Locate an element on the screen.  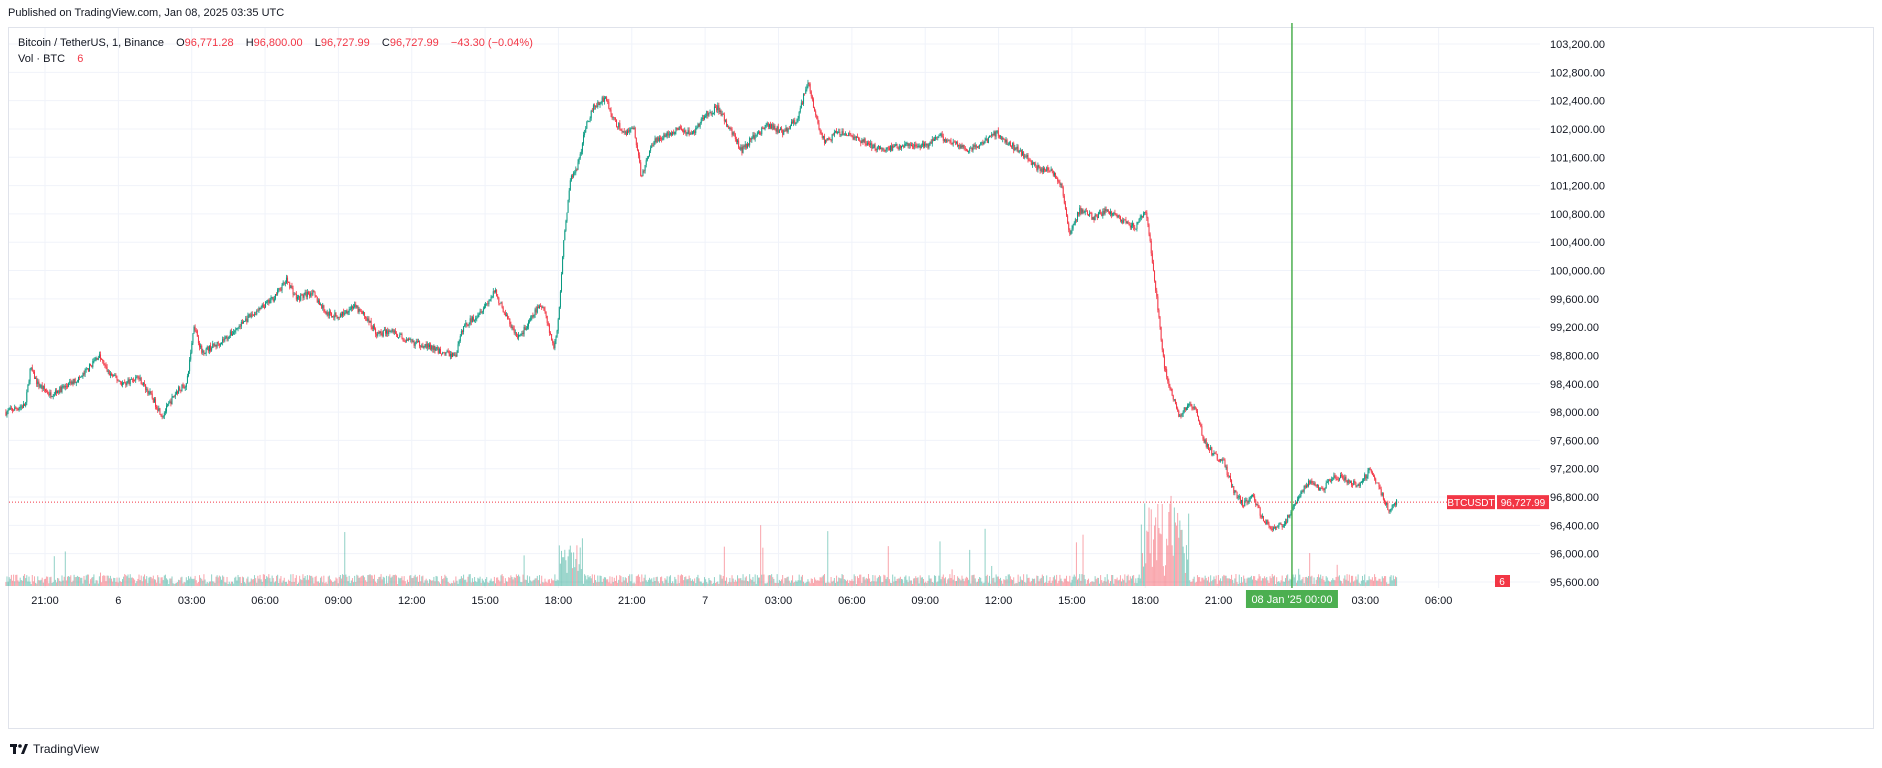
tradingview-brand: TradingView is located at coordinates (66, 749).